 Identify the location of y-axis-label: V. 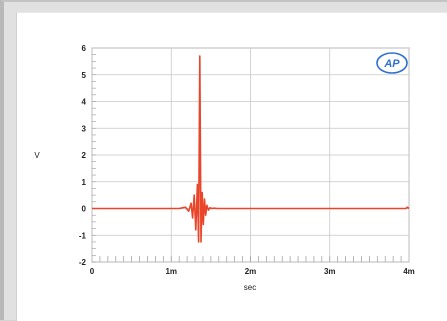
(37, 155).